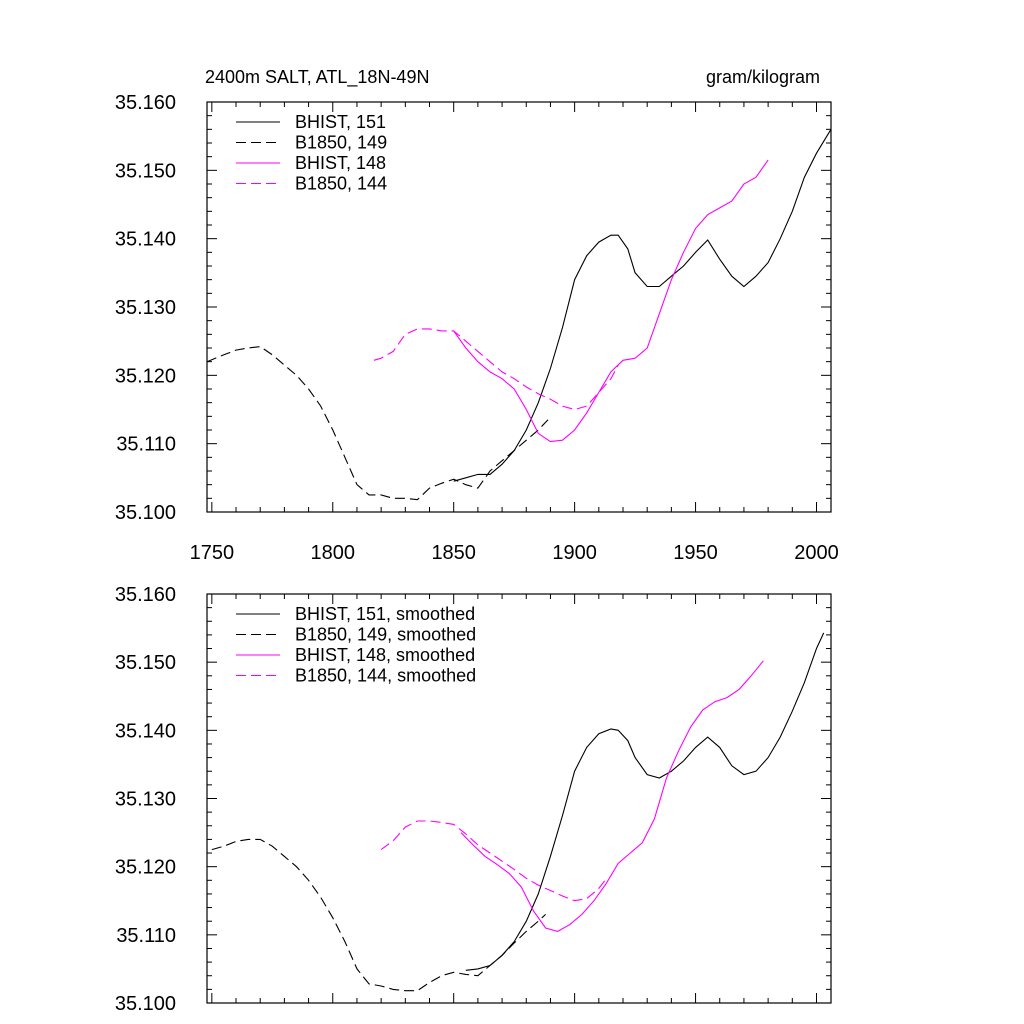 This screenshot has height=1024, width=1024. I want to click on top-legend-label-3: B1850, 144, so click(341, 184).